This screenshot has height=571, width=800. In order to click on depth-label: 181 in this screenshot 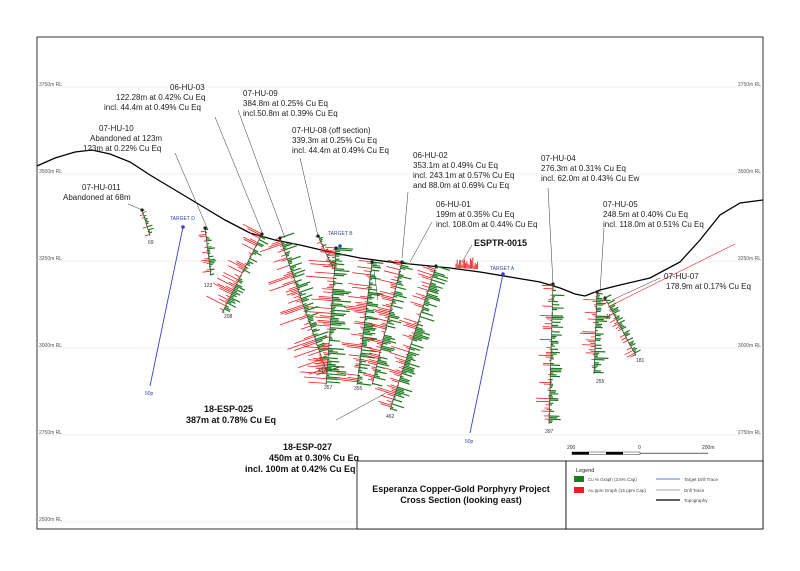, I will do `click(640, 361)`.